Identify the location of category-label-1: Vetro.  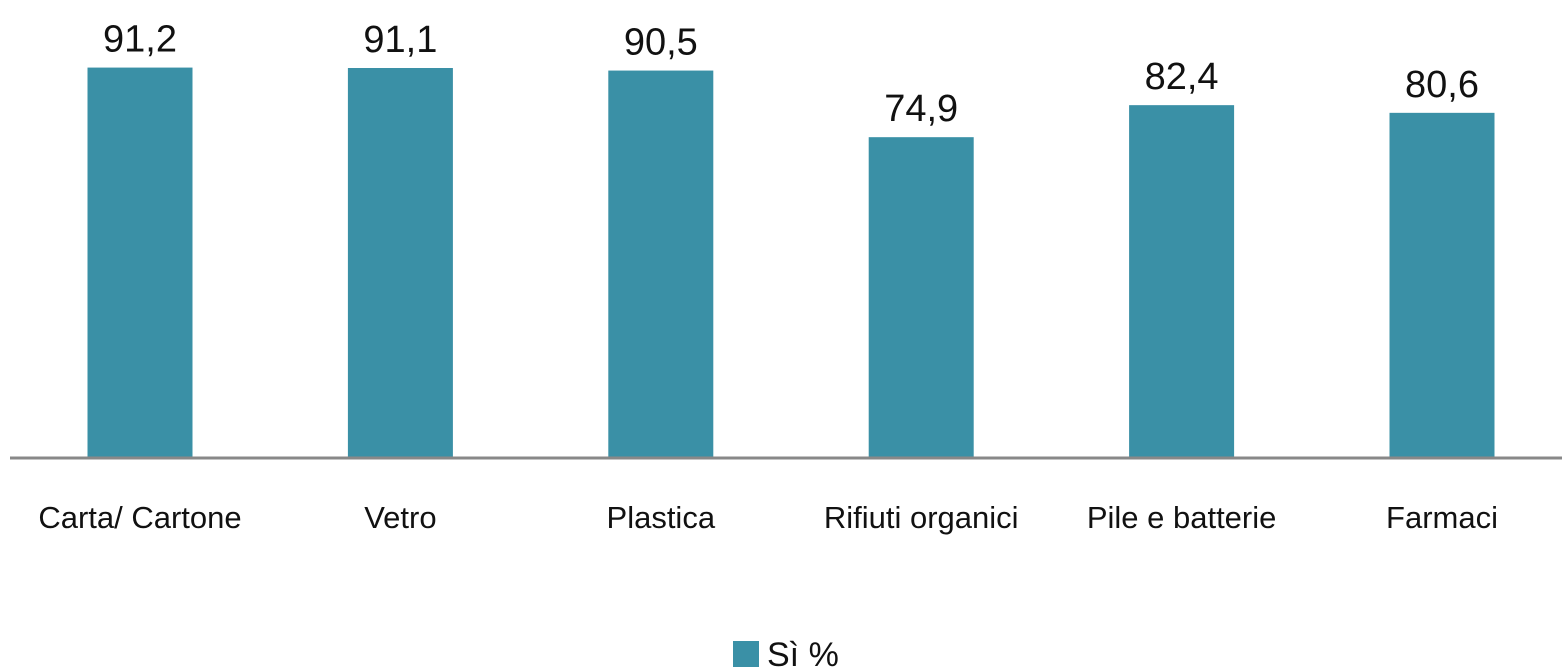
(400, 517).